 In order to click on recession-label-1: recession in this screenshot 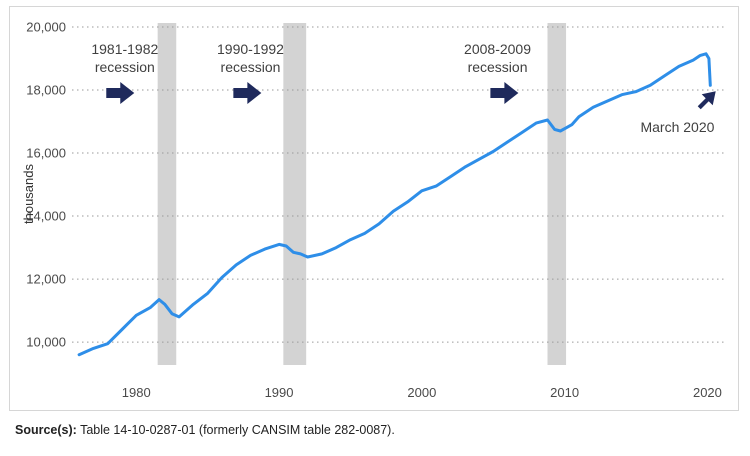, I will do `click(125, 67)`.